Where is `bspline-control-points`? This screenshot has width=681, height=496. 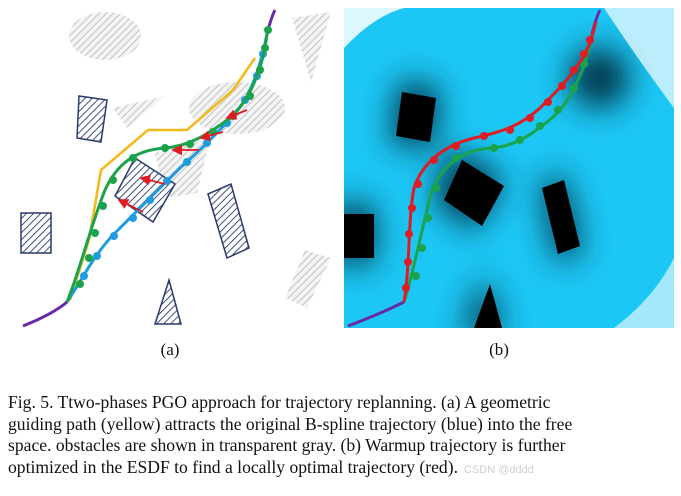
bspline-control-points is located at coordinates (173, 165).